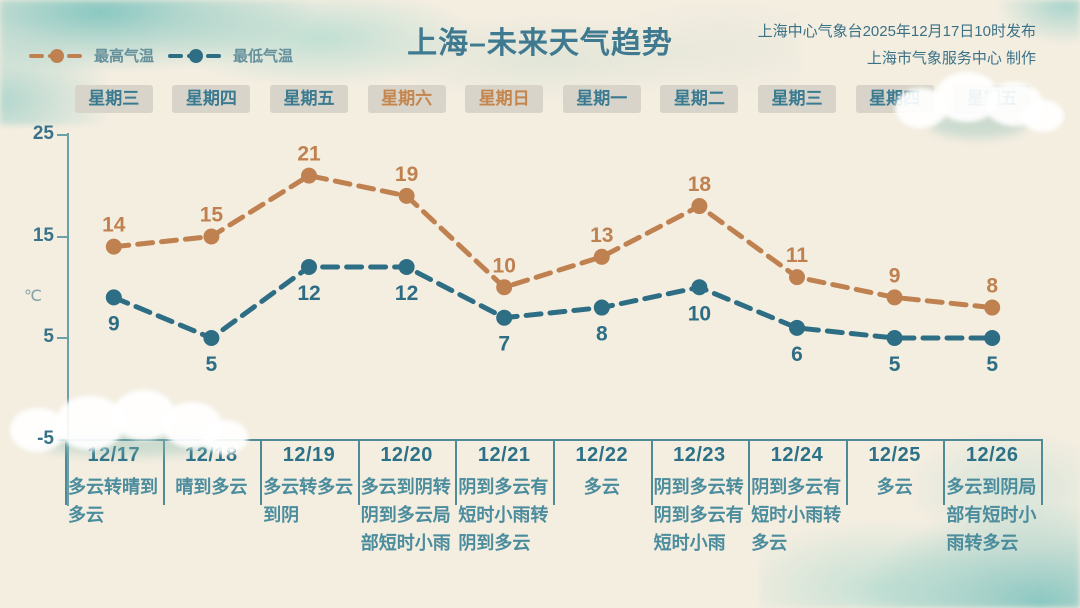 The image size is (1080, 608). I want to click on low-value-label-8: 5, so click(895, 364).